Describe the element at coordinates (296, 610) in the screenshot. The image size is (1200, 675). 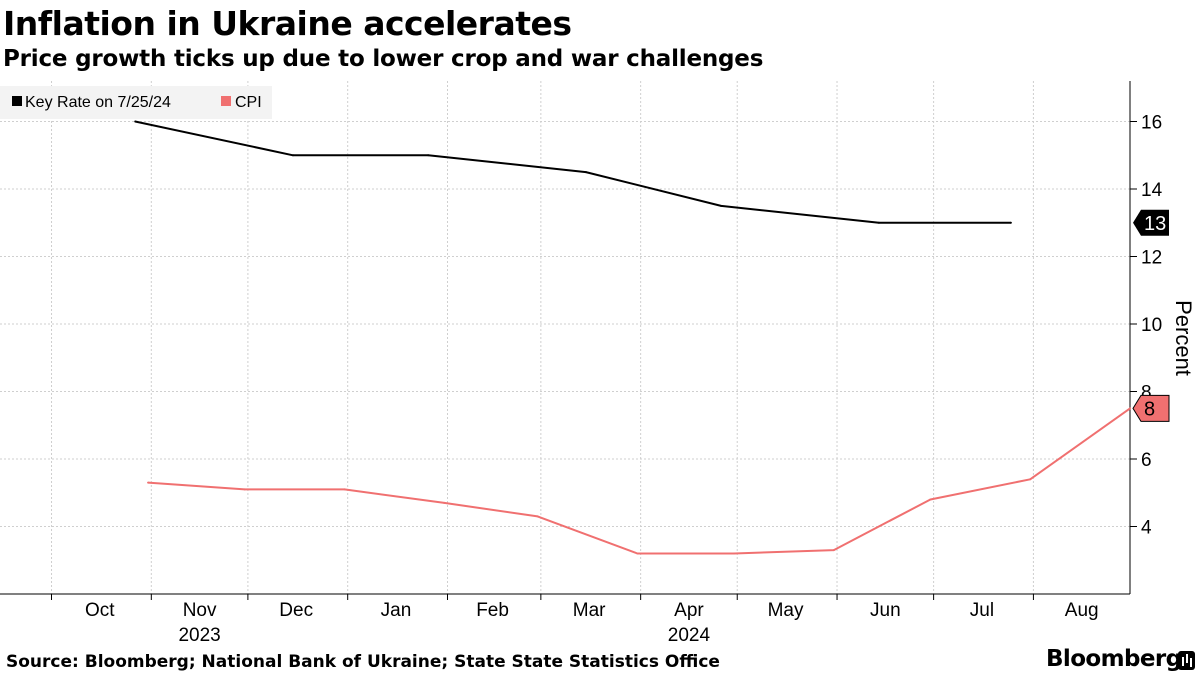
I see `x-tick-label: Dec` at that location.